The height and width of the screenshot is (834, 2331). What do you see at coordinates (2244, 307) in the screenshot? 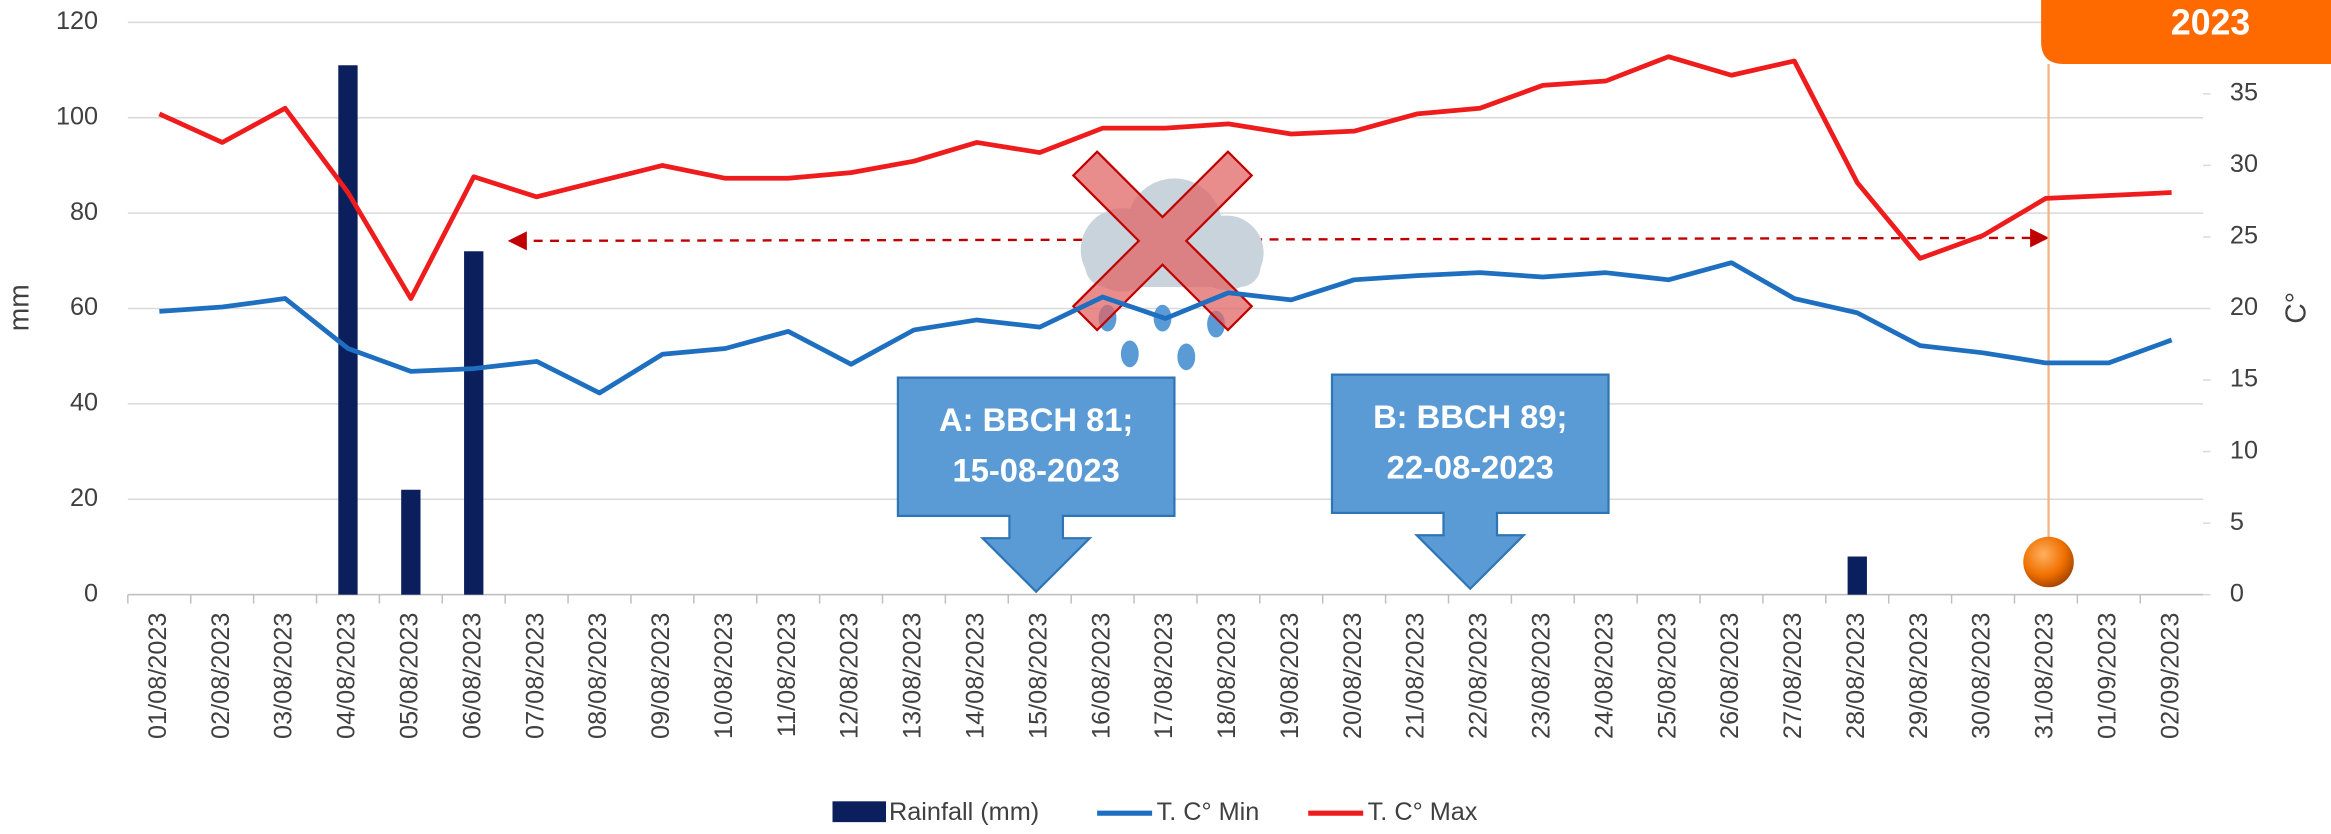
I see `y2-tick-label: 20` at bounding box center [2244, 307].